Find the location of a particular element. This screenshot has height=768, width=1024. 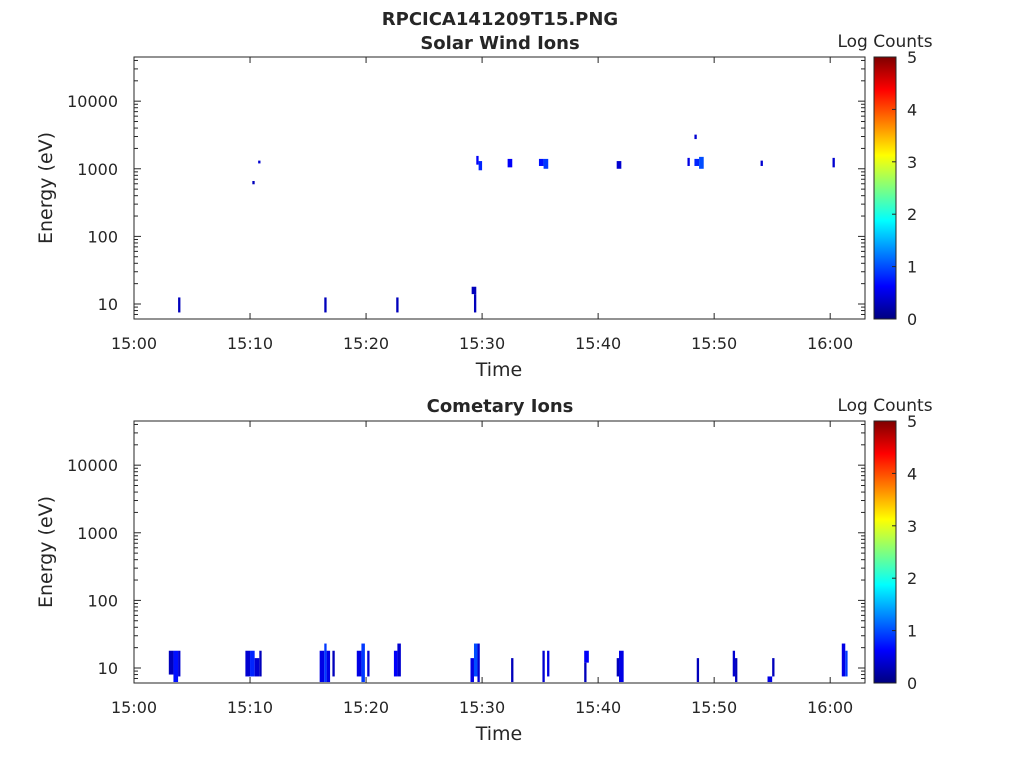

panel-title: Cometary Ions is located at coordinates (500, 406).